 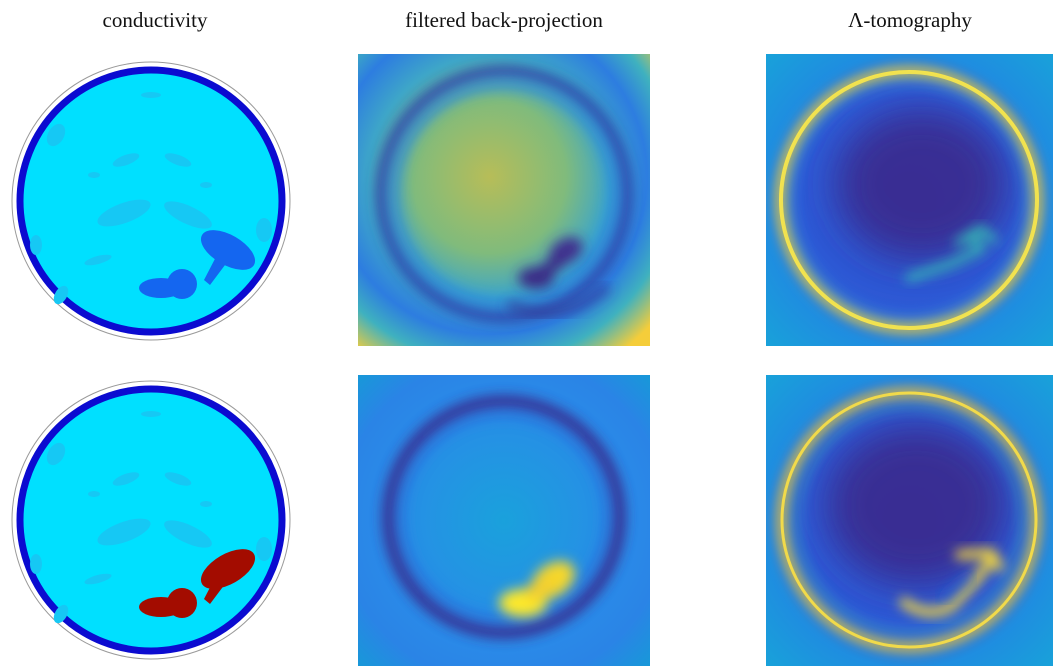 What do you see at coordinates (504, 20) in the screenshot?
I see `column-title-filtered-back-projection: filtered back-projection` at bounding box center [504, 20].